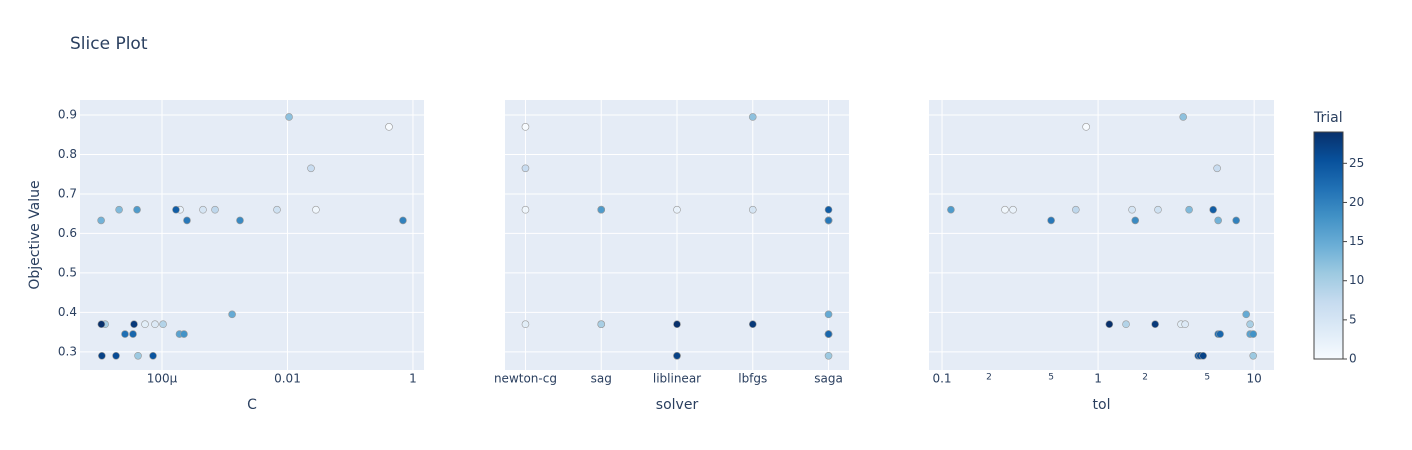 The height and width of the screenshot is (450, 1412). What do you see at coordinates (1356, 202) in the screenshot?
I see `colorbar-tick-label: 20` at bounding box center [1356, 202].